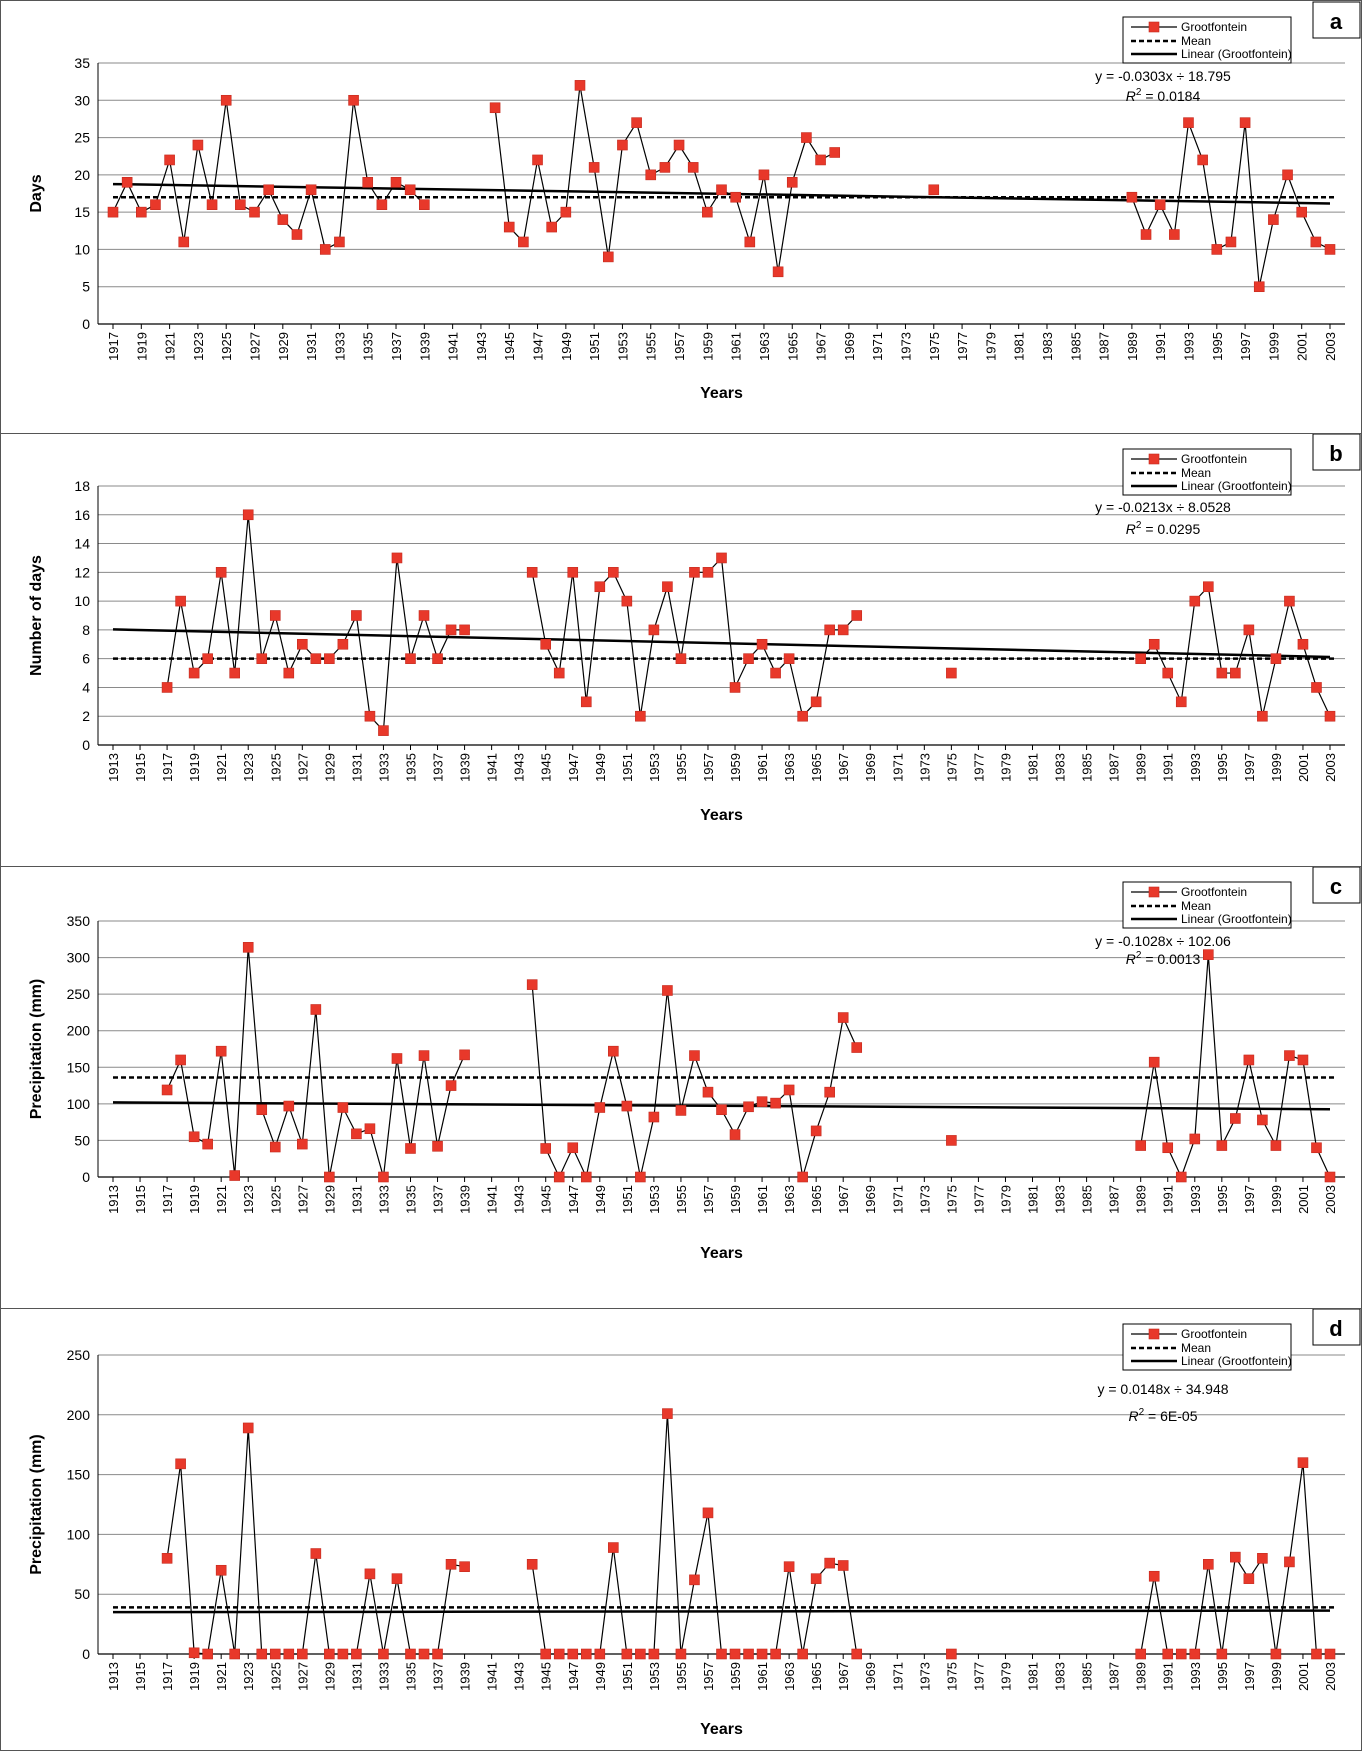 The height and width of the screenshot is (1755, 1362). I want to click on y-tick-label: 25, so click(82, 138).